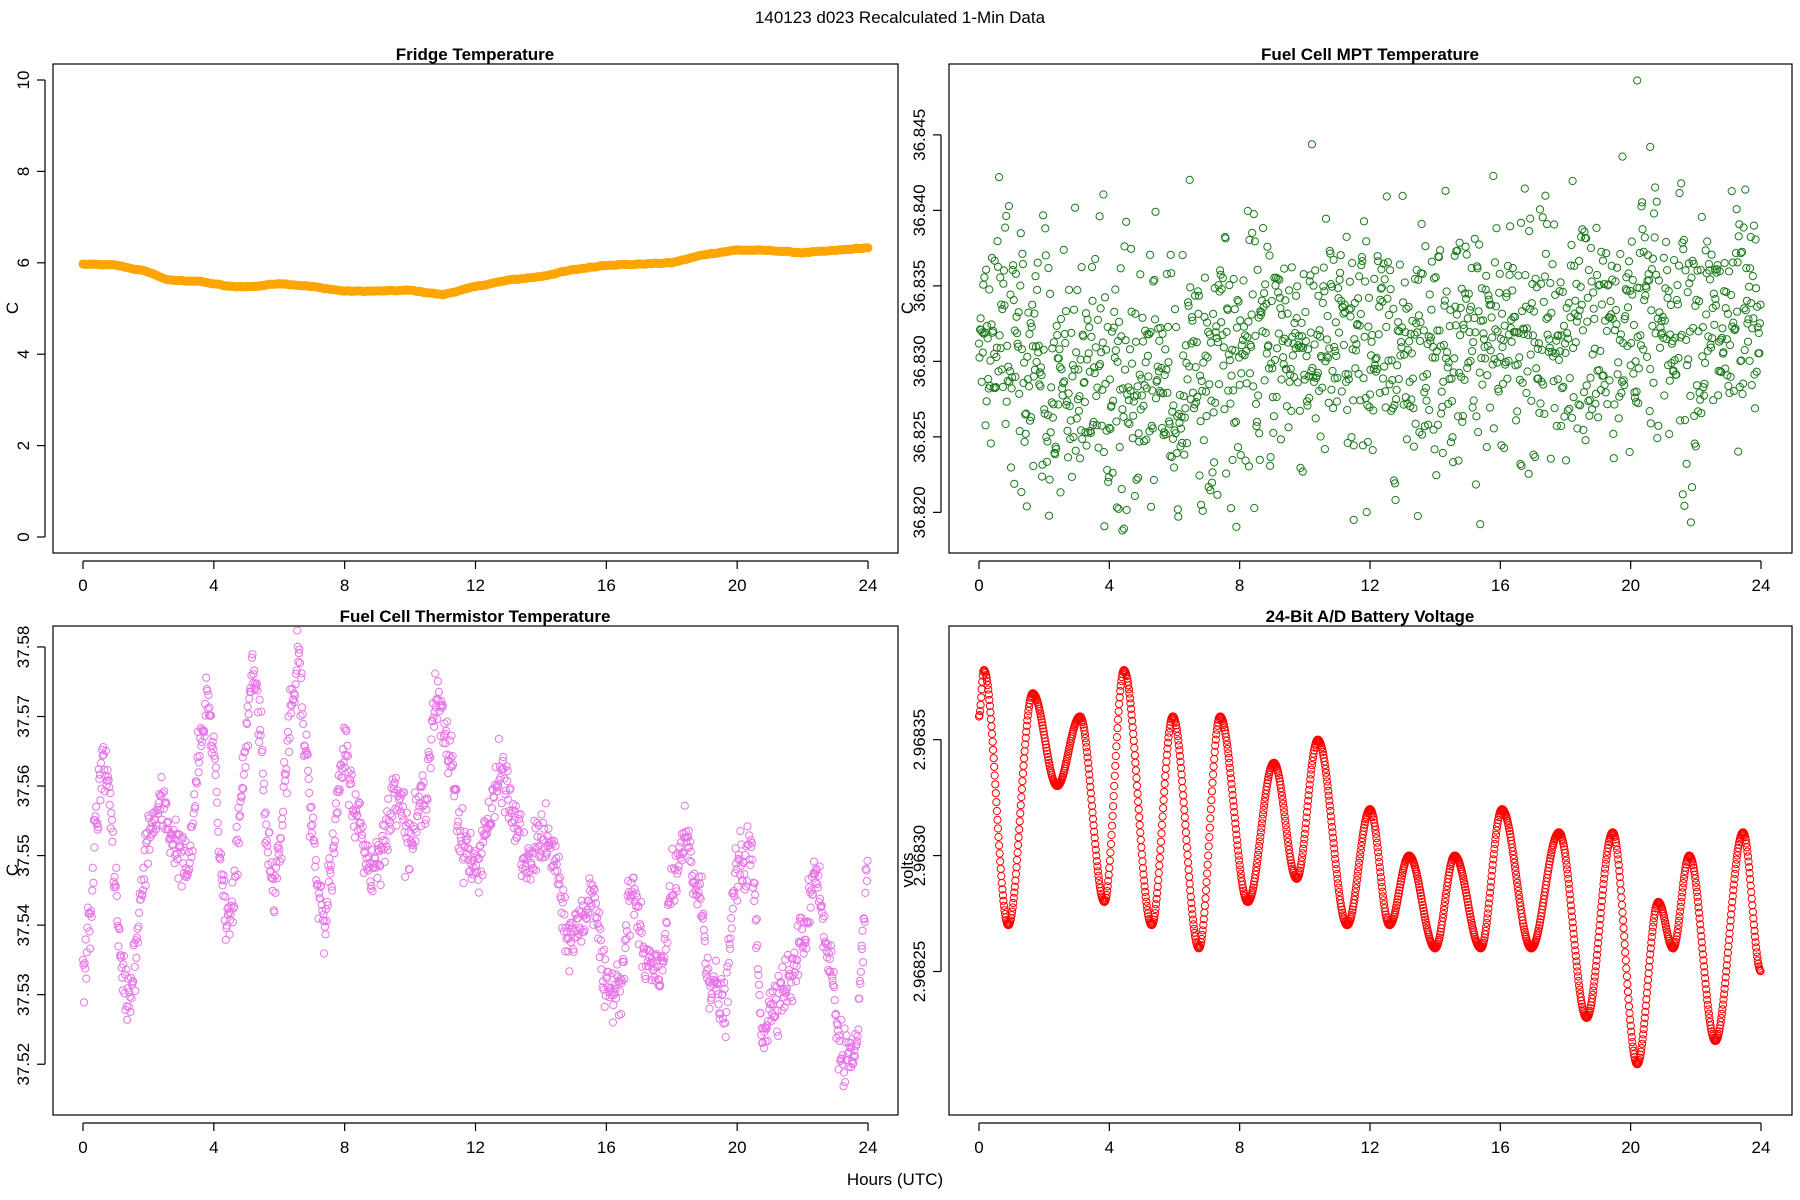  I want to click on x-axis: 0 4 8 12 16 20 24, so click(477, 1139).